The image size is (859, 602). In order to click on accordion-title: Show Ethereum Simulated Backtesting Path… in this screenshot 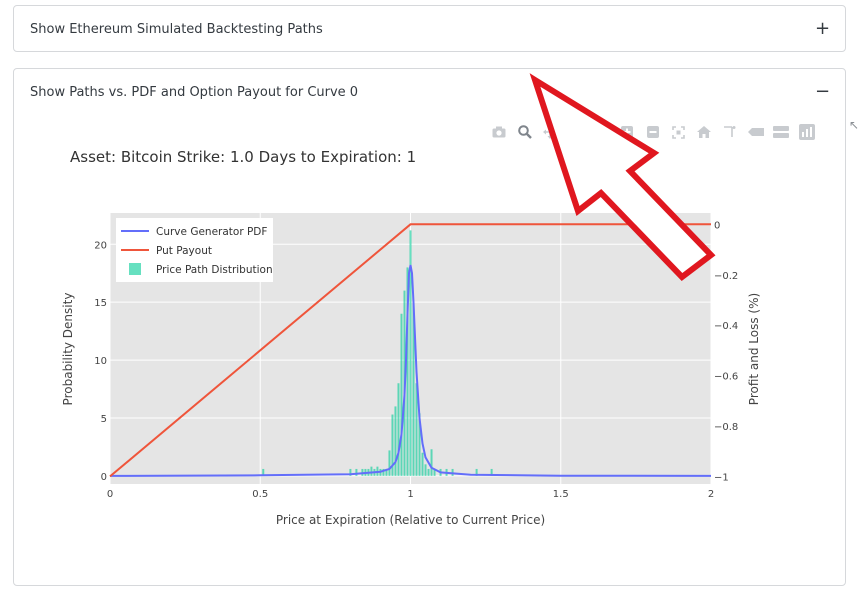, I will do `click(176, 29)`.